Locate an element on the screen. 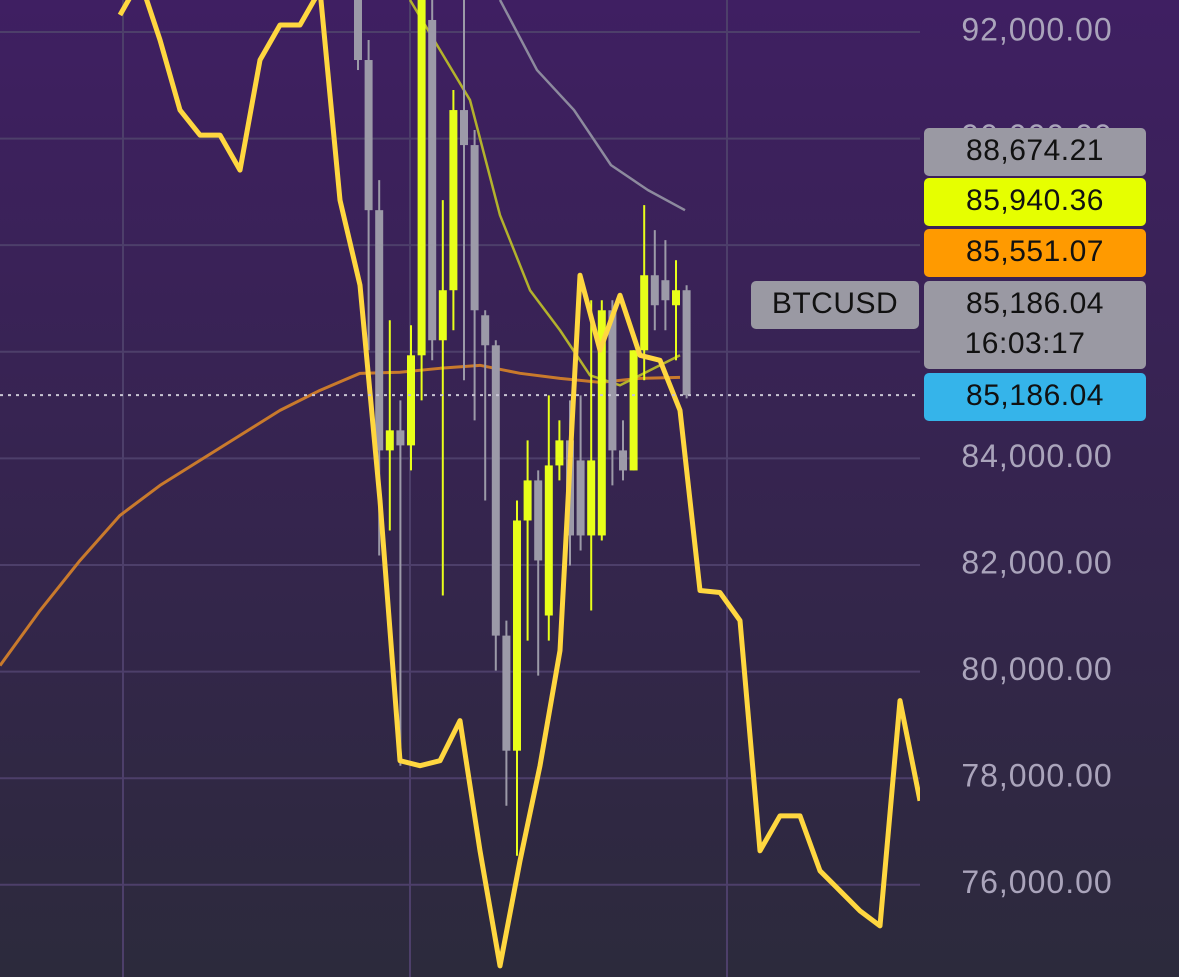  line-series is located at coordinates (592, 106).